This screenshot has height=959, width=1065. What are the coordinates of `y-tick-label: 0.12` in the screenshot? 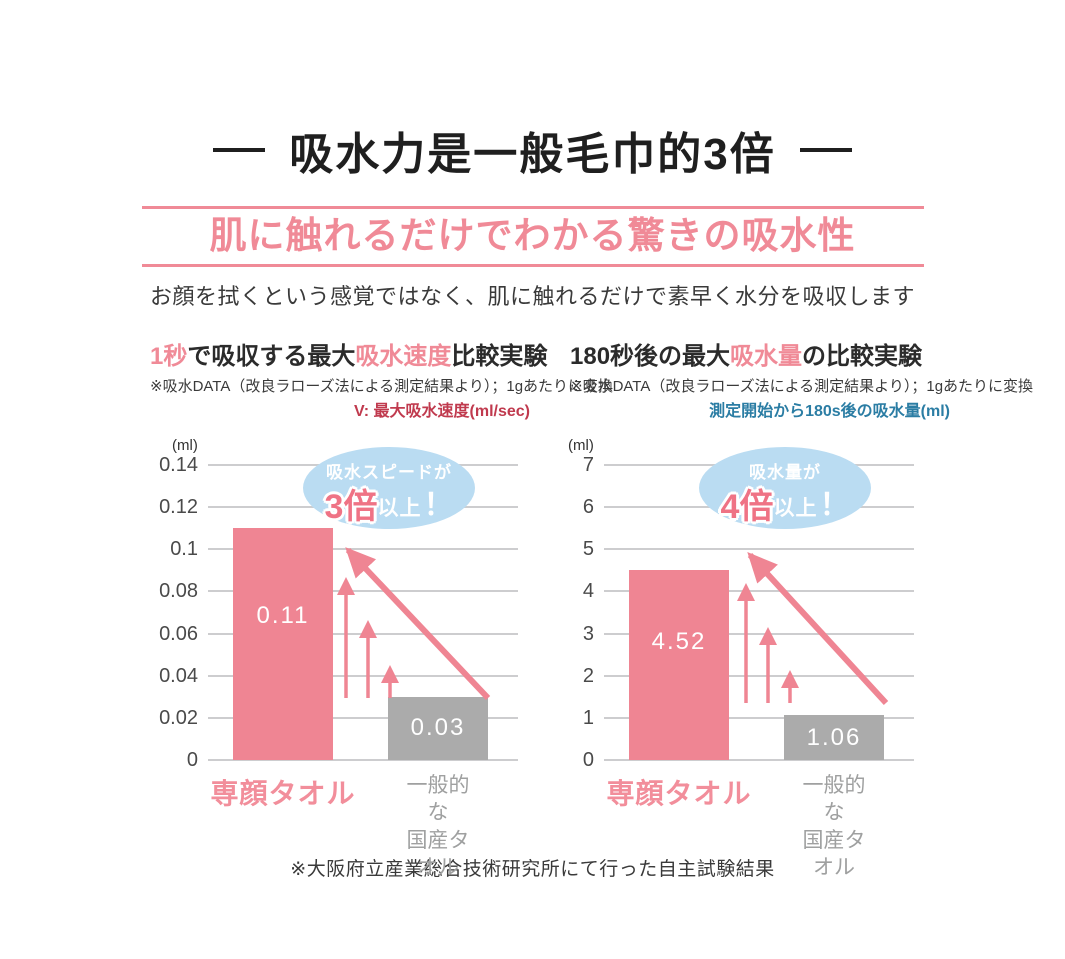 It's located at (178, 507).